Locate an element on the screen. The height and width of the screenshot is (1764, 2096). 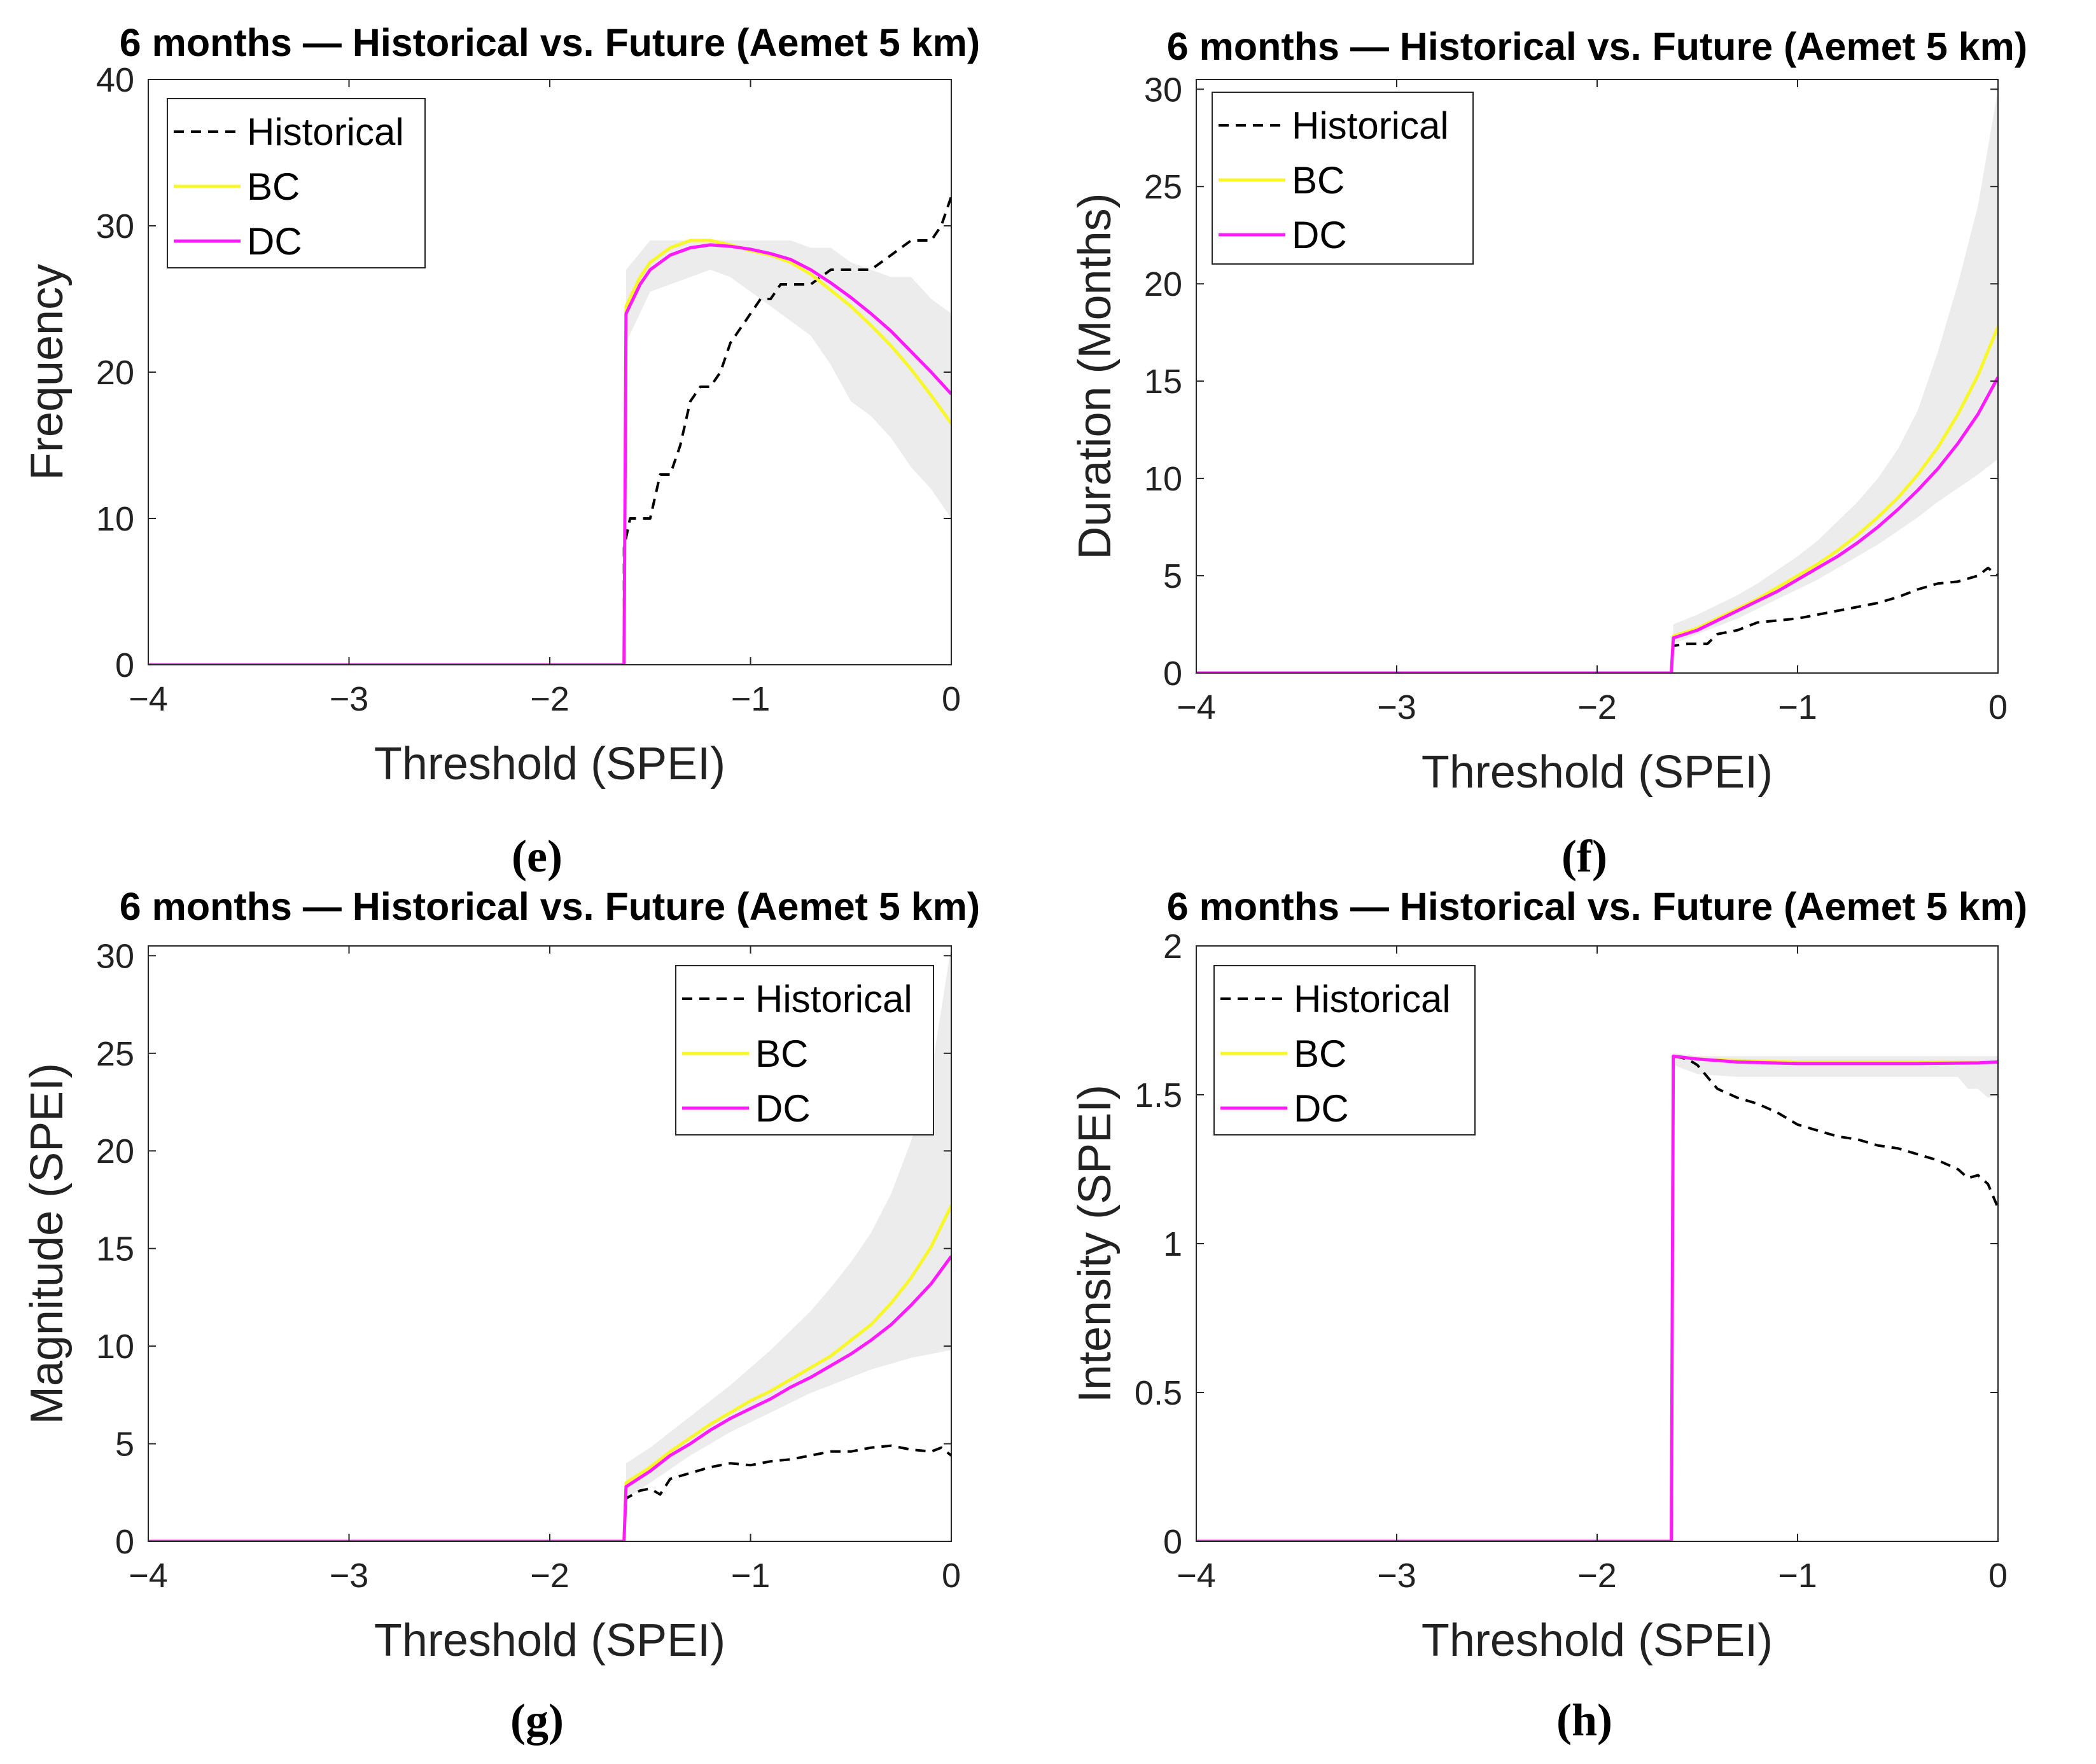
y-tick-label: 0.5 is located at coordinates (1158, 1393).